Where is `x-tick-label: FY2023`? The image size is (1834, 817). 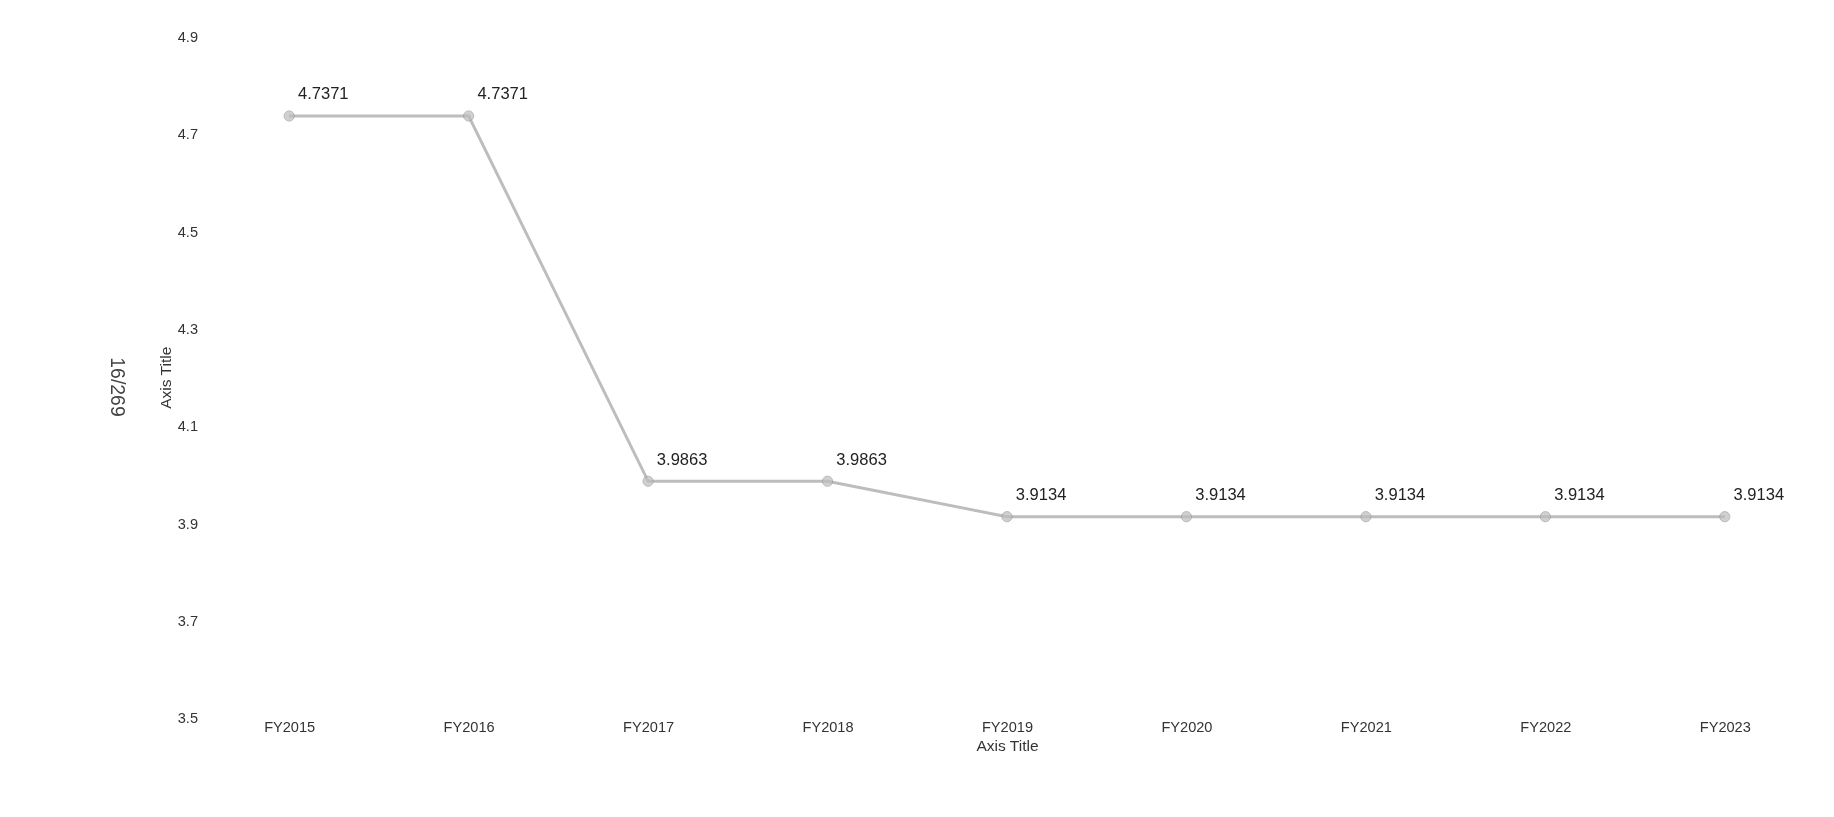
x-tick-label: FY2023 is located at coordinates (1725, 726).